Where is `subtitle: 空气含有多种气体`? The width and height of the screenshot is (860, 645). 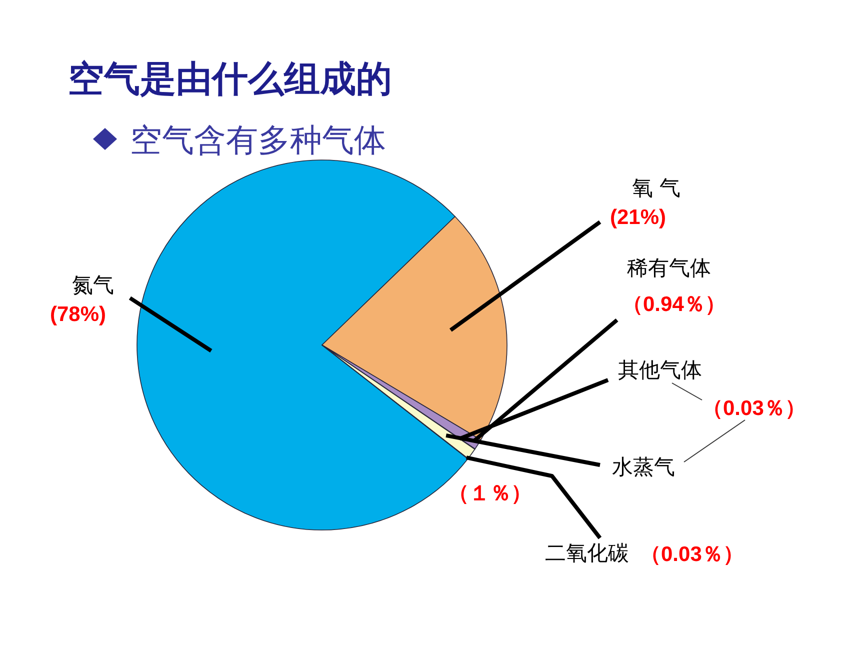
subtitle: 空气含有多种气体 is located at coordinates (258, 140).